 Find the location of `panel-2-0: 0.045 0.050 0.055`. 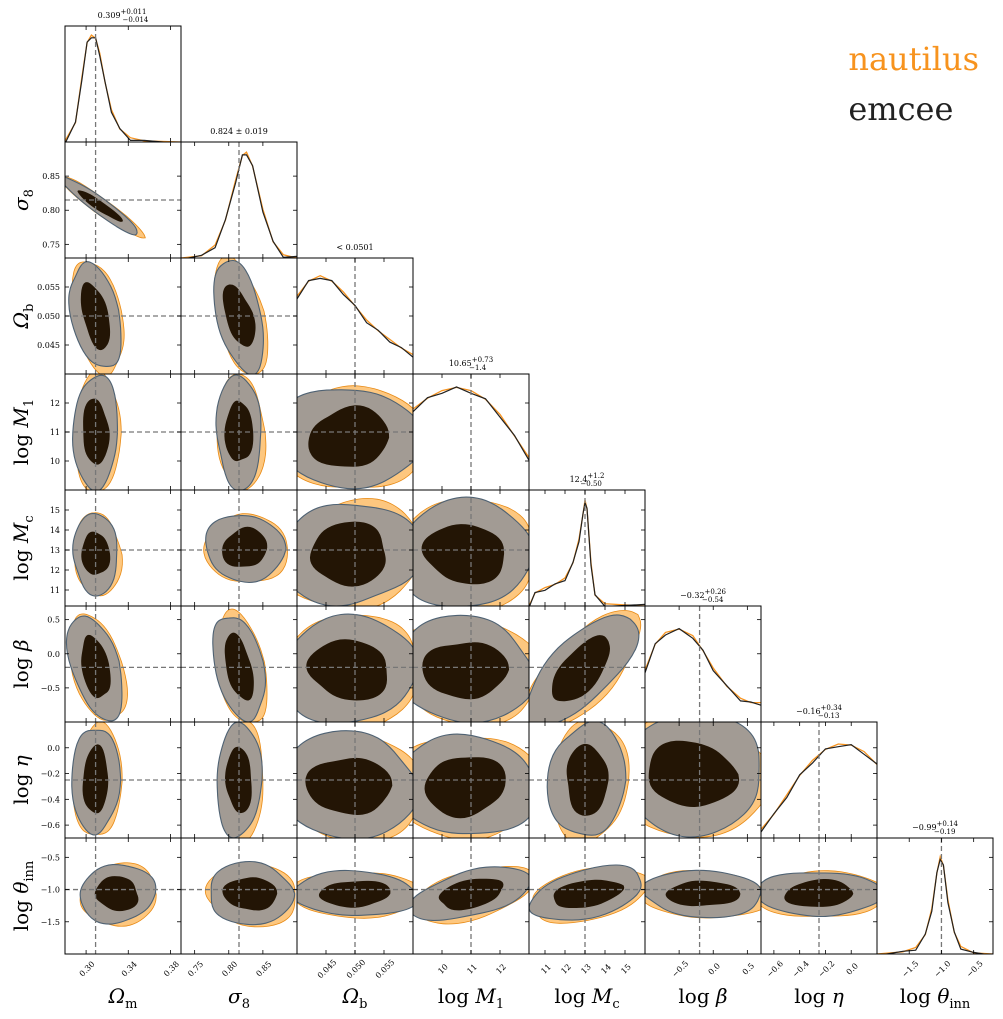

panel-2-0: 0.045 0.050 0.055 is located at coordinates (109, 316).